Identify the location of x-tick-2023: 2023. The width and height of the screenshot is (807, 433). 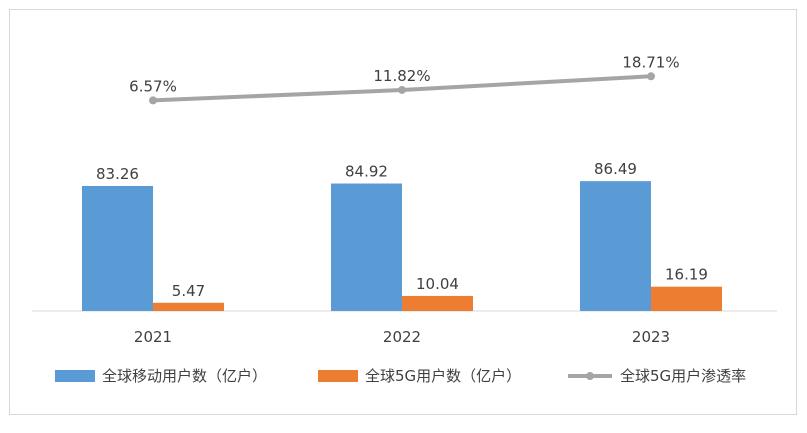
(651, 337).